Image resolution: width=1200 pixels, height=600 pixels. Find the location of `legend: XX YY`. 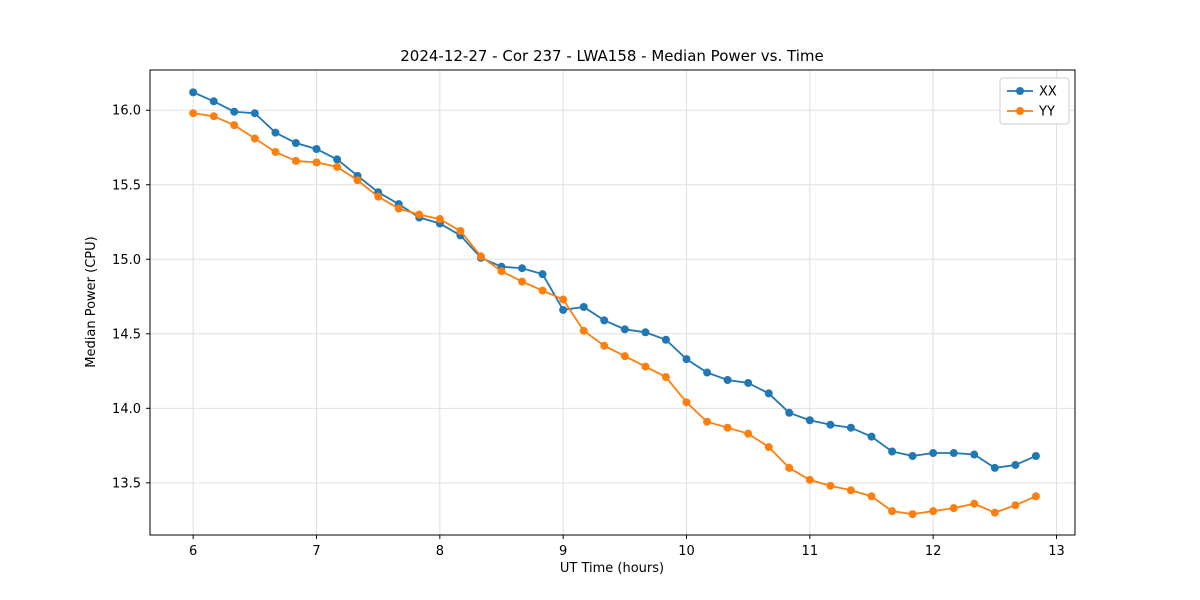

legend: XX YY is located at coordinates (1034, 101).